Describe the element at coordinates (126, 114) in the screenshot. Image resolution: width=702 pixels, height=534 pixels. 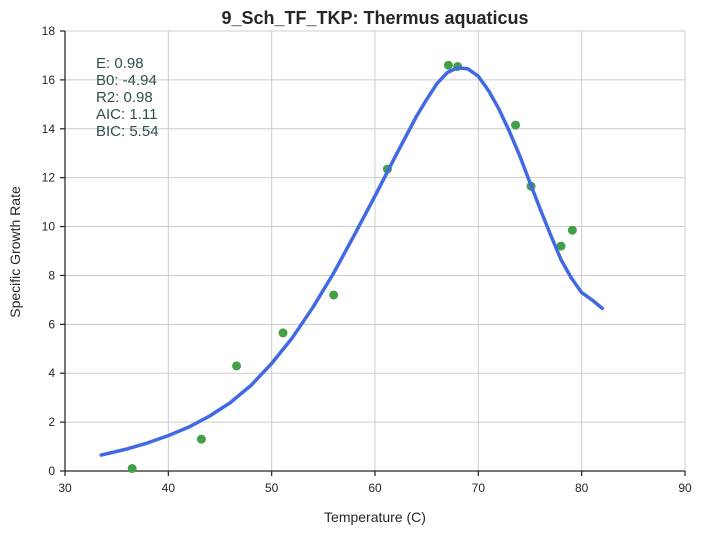
I see `stats-line-aic: AIC: 1.11` at that location.